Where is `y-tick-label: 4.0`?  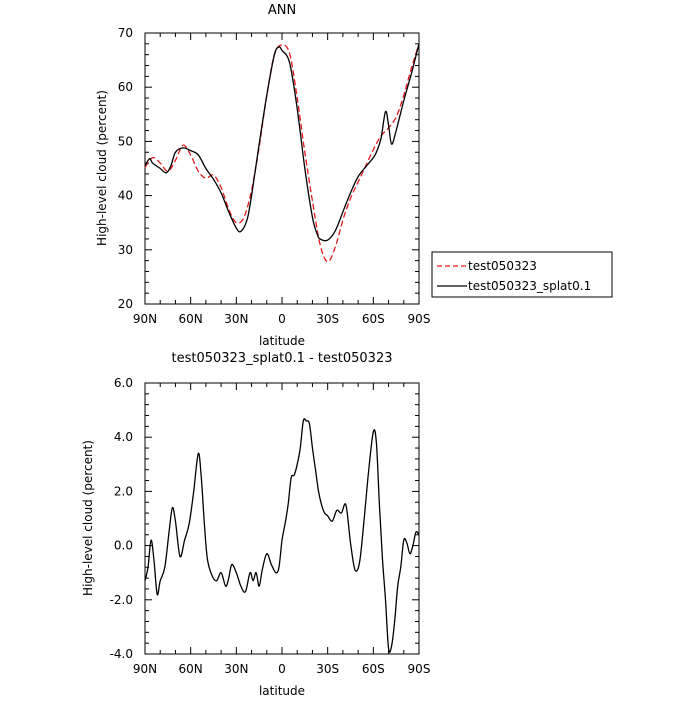 y-tick-label: 4.0 is located at coordinates (123, 437).